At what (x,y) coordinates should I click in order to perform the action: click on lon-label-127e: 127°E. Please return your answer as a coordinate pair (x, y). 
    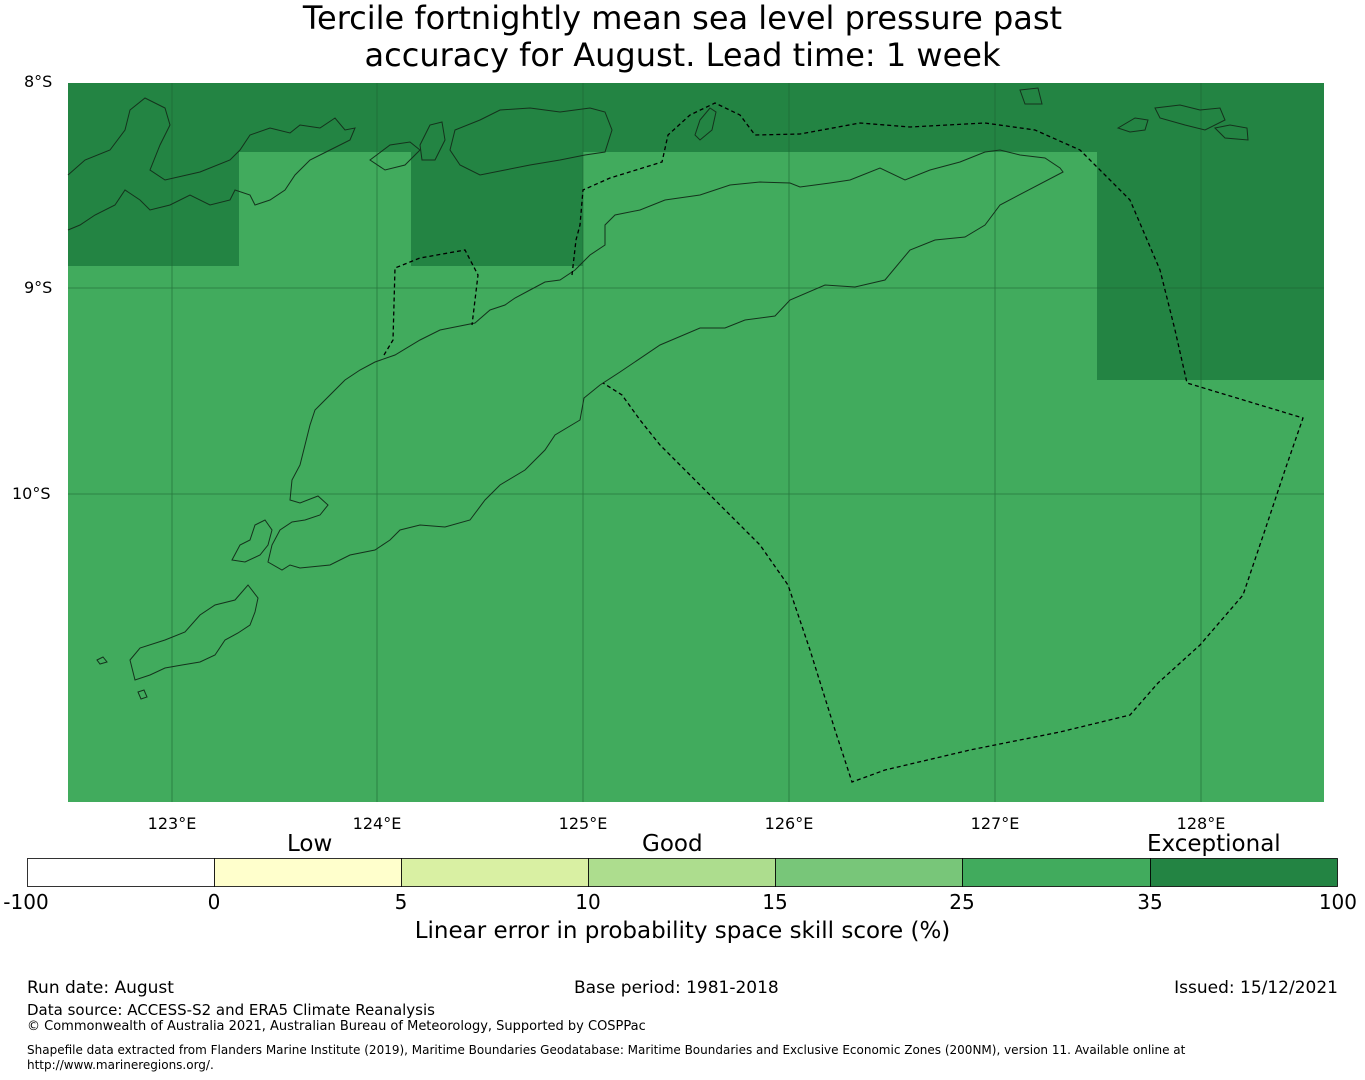
    Looking at the image, I should click on (995, 823).